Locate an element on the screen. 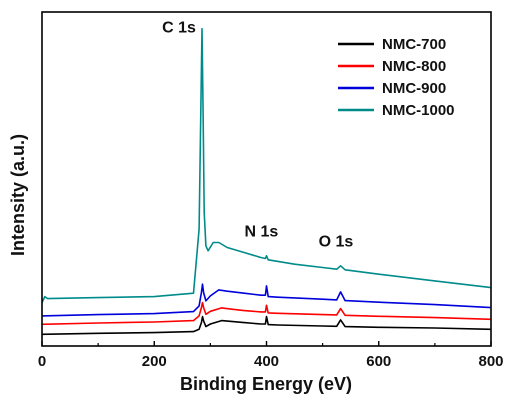 This screenshot has height=399, width=507. x-tick-label: 600 is located at coordinates (378, 361).